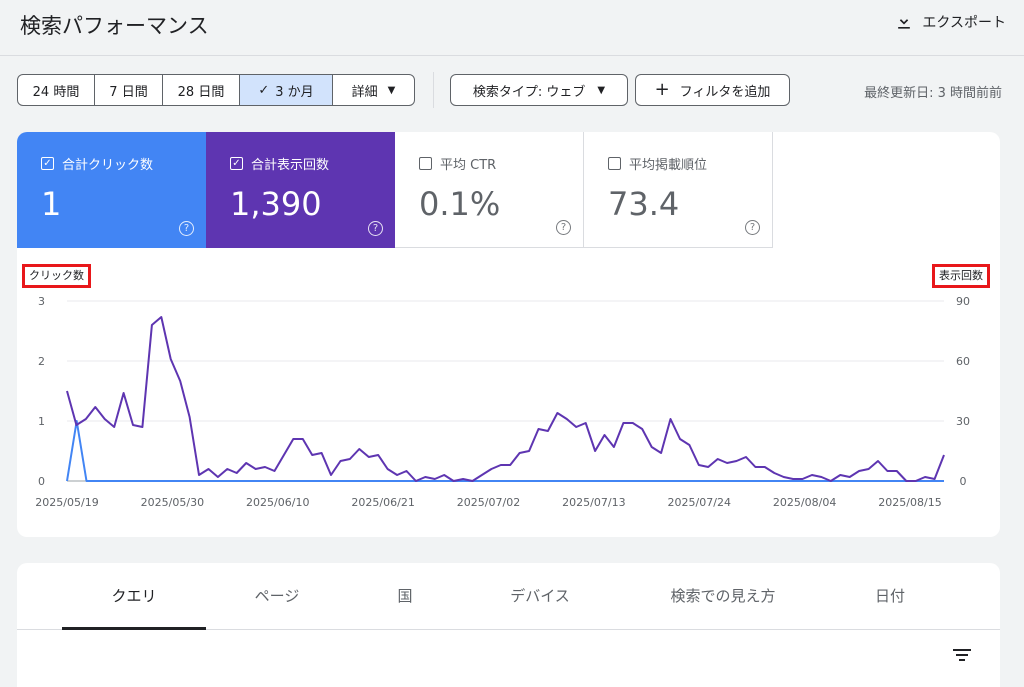  What do you see at coordinates (364, 92) in the screenshot?
I see `more-label: 詳細` at bounding box center [364, 92].